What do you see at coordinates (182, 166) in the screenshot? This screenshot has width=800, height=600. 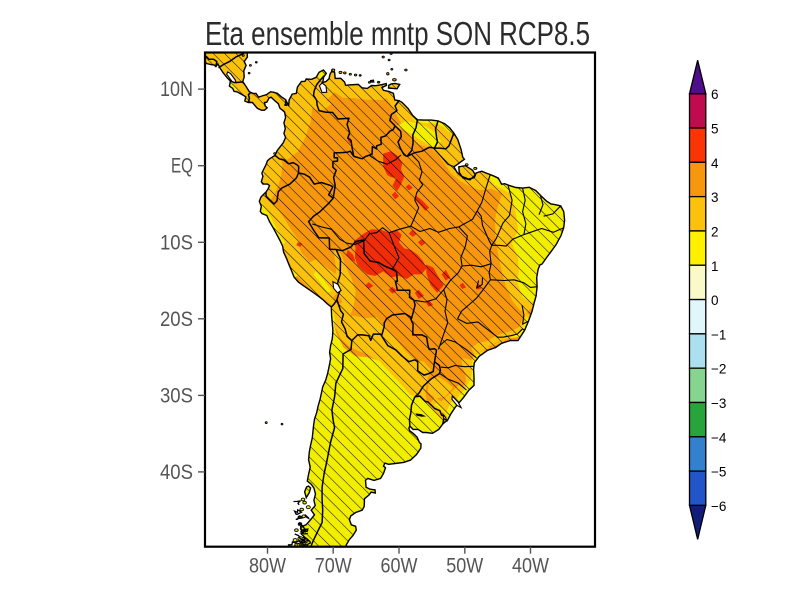 I see `svg-text: EQ` at bounding box center [182, 166].